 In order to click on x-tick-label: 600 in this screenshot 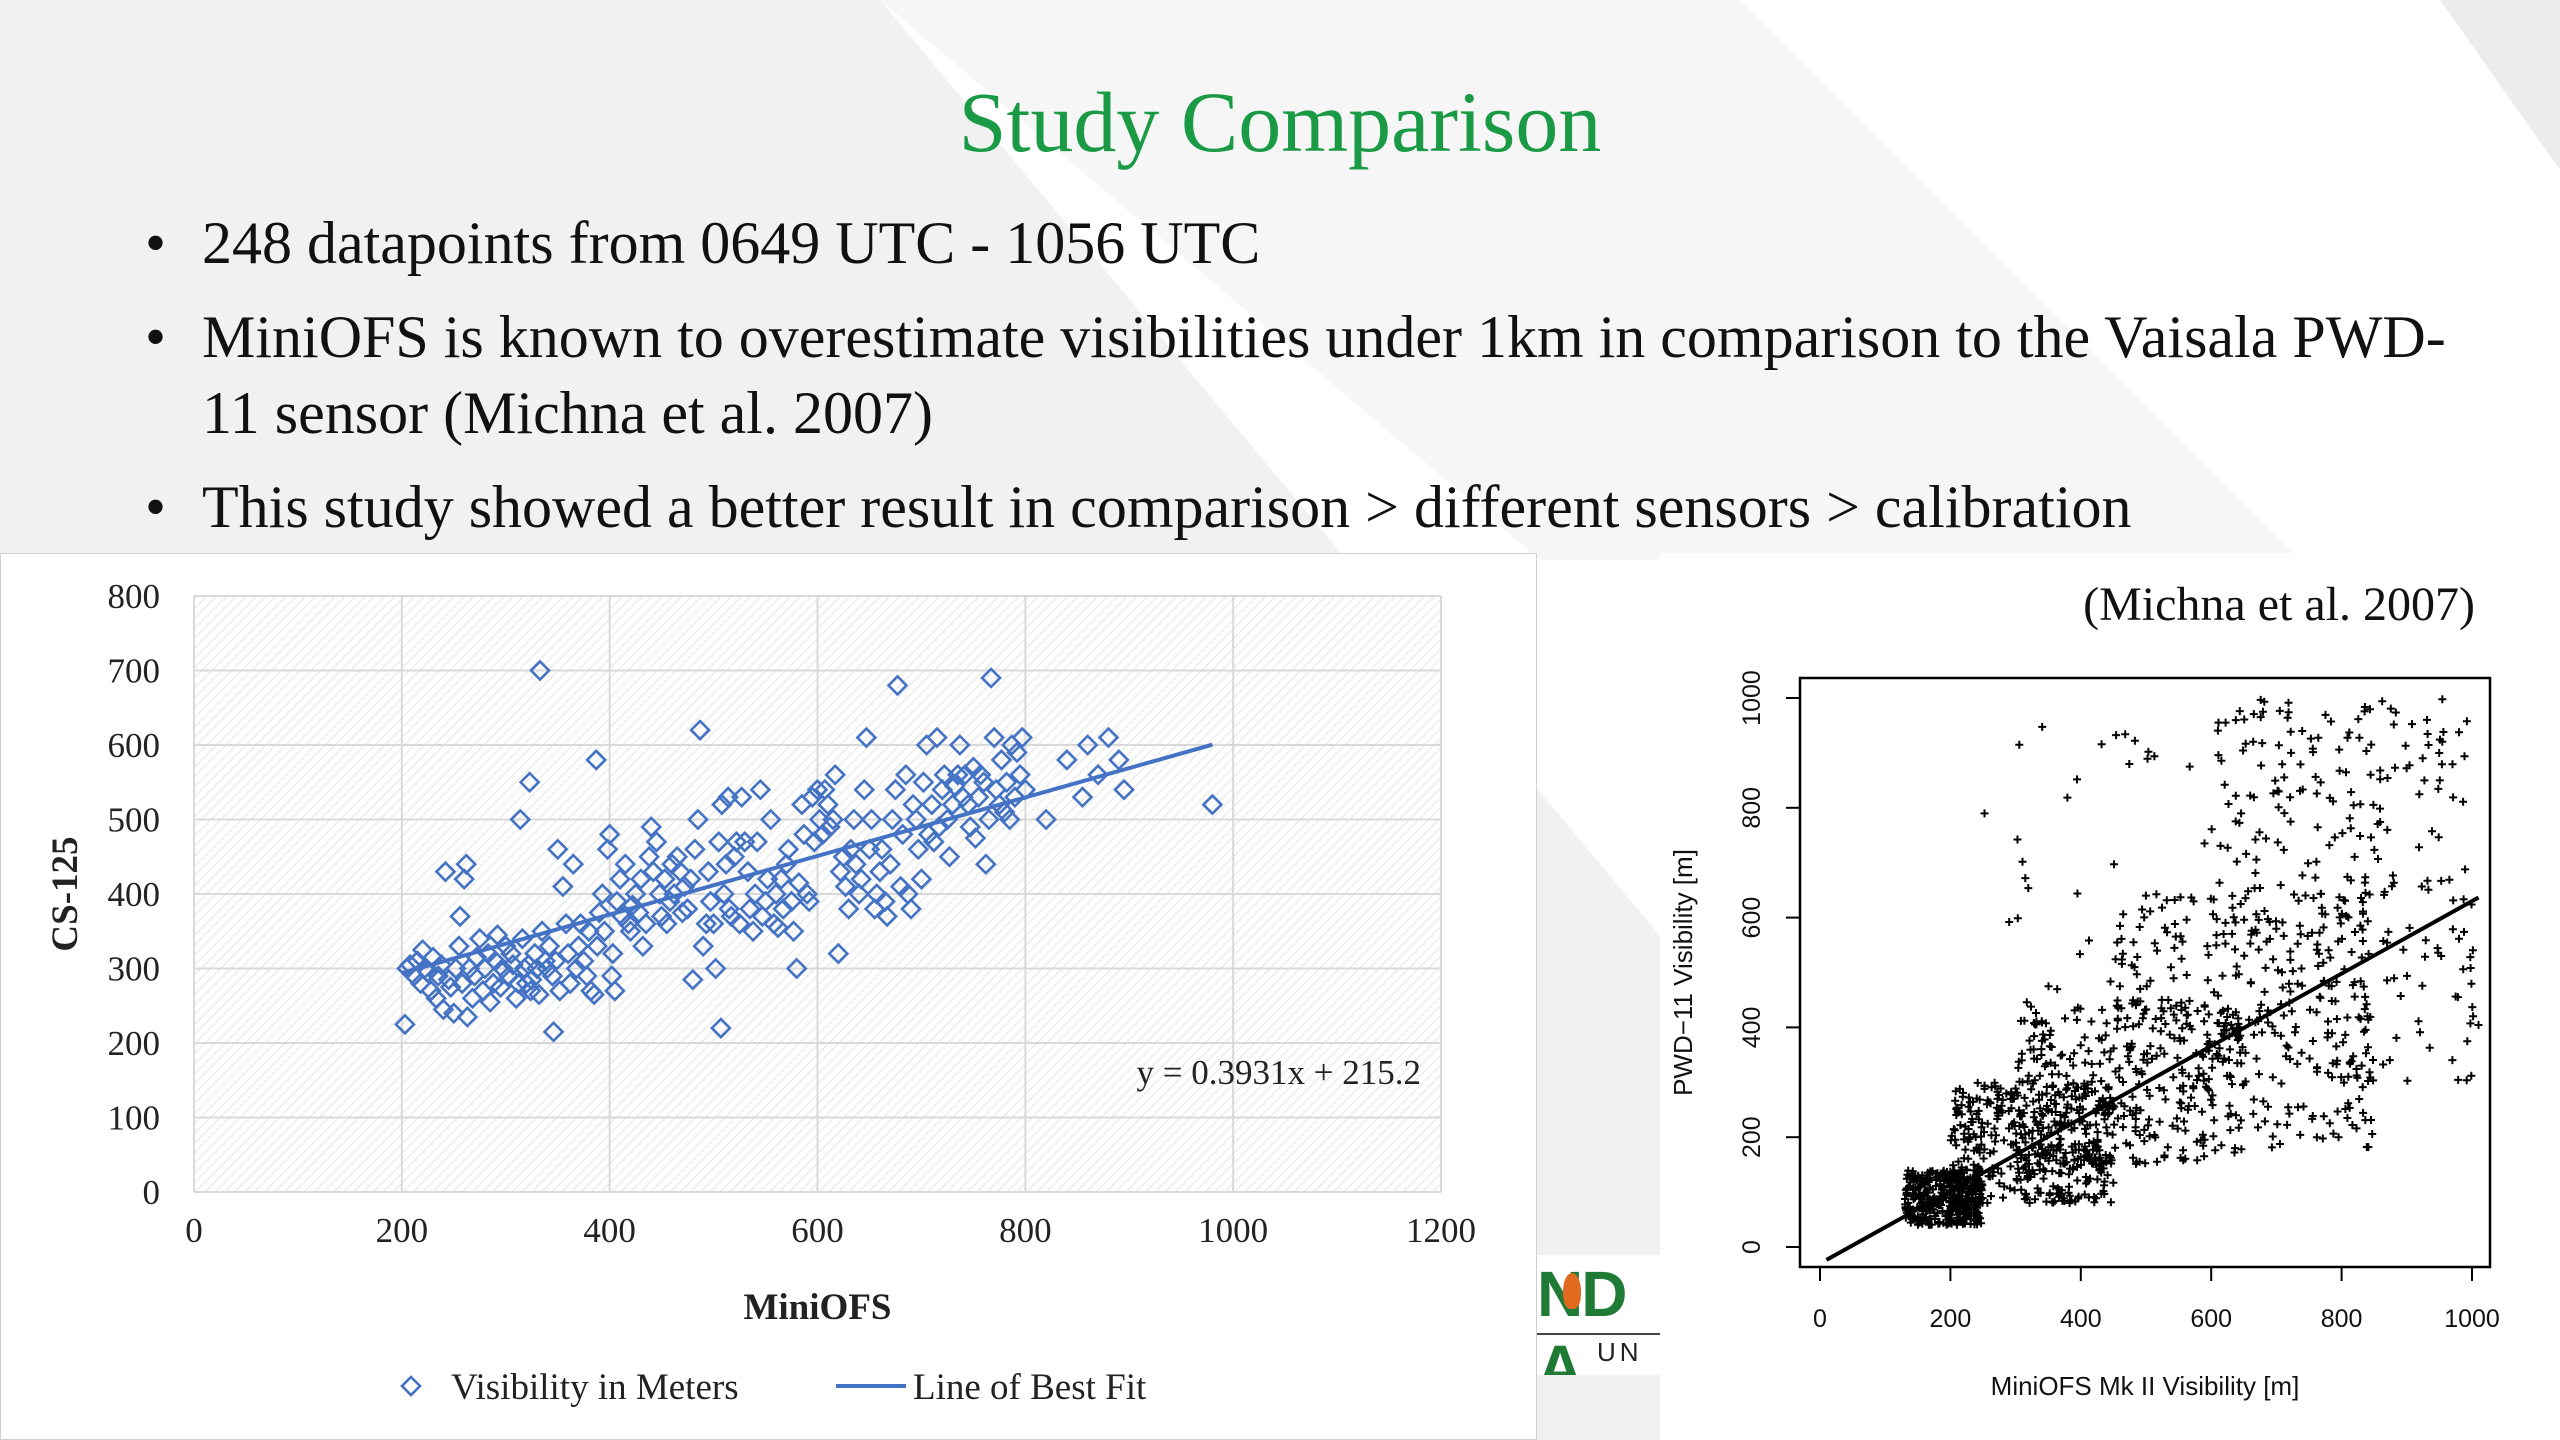, I will do `click(817, 1230)`.